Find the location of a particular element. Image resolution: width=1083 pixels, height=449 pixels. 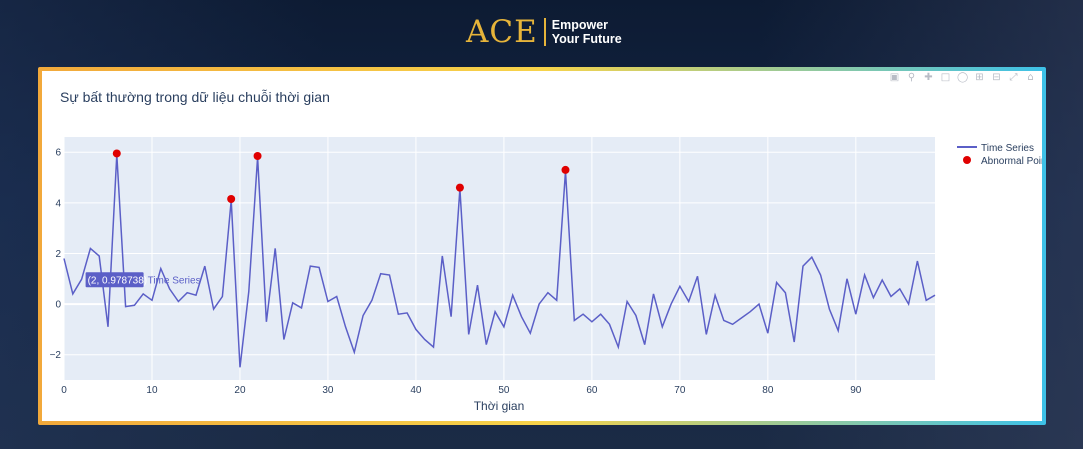

brand-tagline-line1: Empower is located at coordinates (580, 25).